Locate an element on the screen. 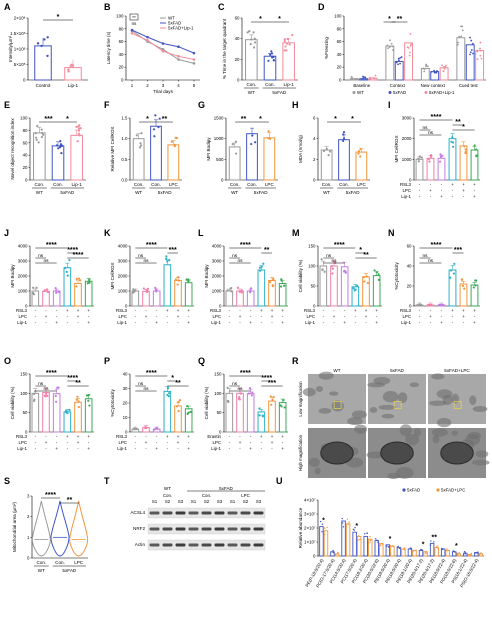 The image size is (492, 619). chart-J-point is located at coordinates (76, 279).